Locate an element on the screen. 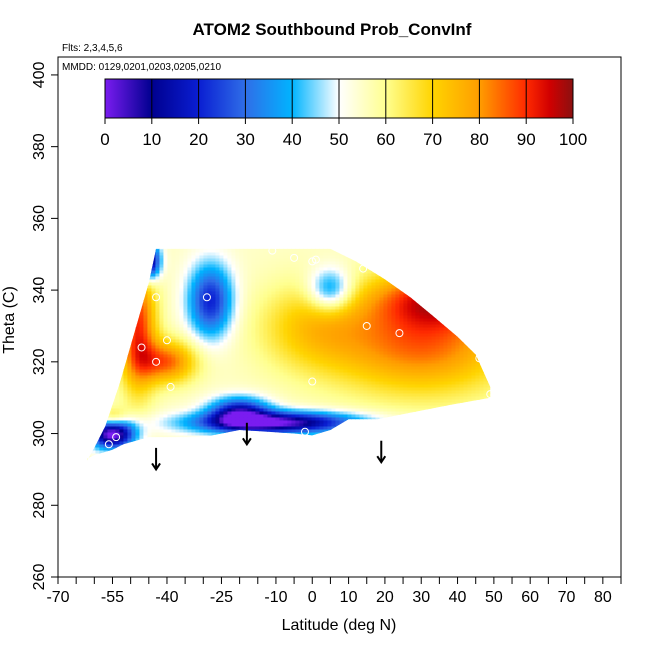  flights-label: Flts: 2,3,4,5,6 is located at coordinates (92, 48).